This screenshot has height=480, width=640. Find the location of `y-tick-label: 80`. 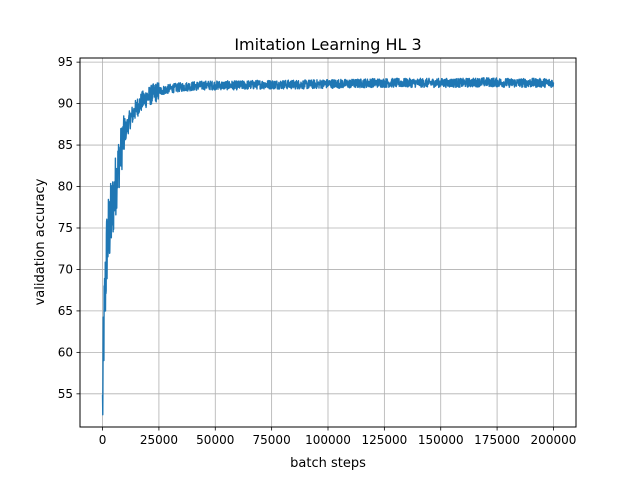

y-tick-label: 80 is located at coordinates (65, 187).